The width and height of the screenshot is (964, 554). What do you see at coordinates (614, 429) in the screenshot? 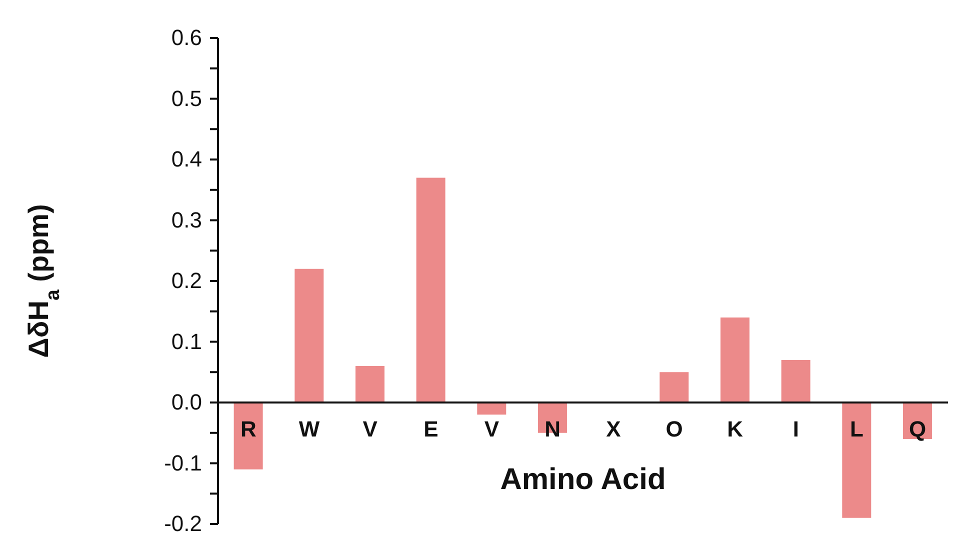
I see `x-tick-label: X` at bounding box center [614, 429].